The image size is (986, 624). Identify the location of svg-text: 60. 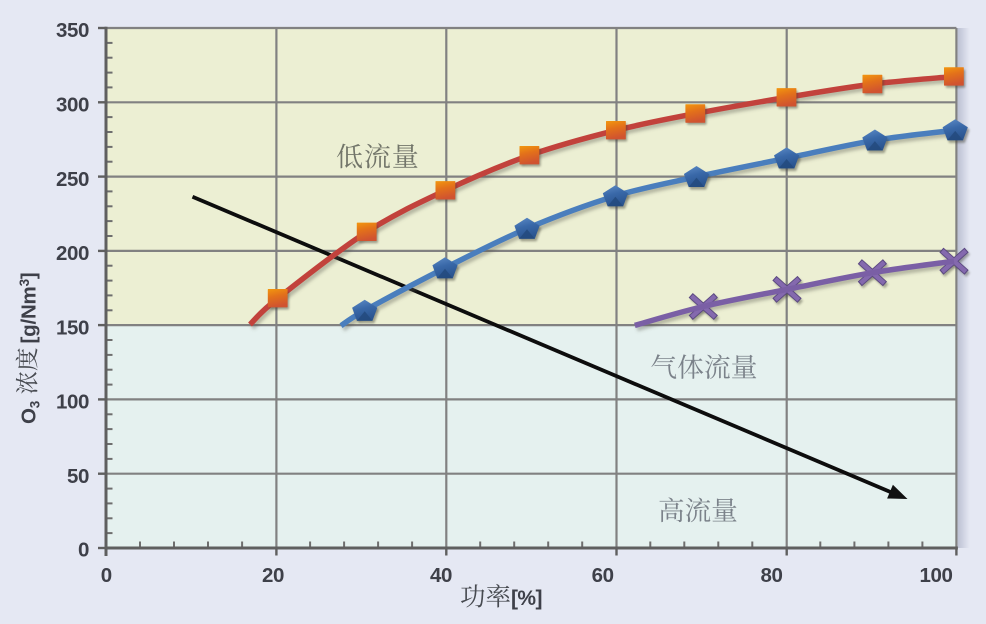
(603, 575).